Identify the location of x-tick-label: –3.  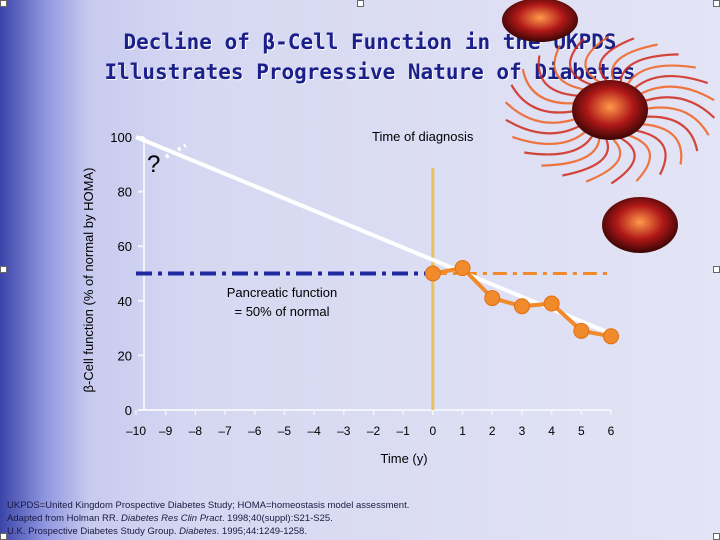
(344, 431).